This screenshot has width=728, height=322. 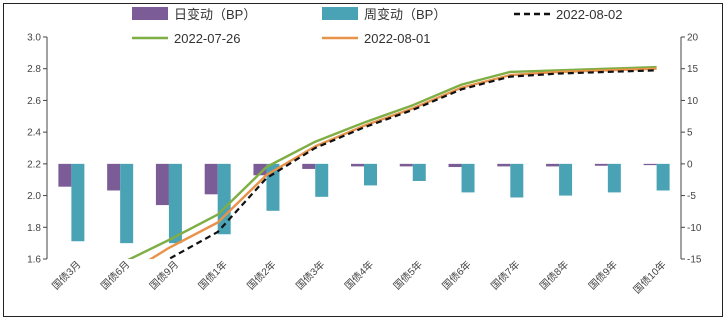 I want to click on legend-label: 周变动（BP）, so click(x=405, y=14).